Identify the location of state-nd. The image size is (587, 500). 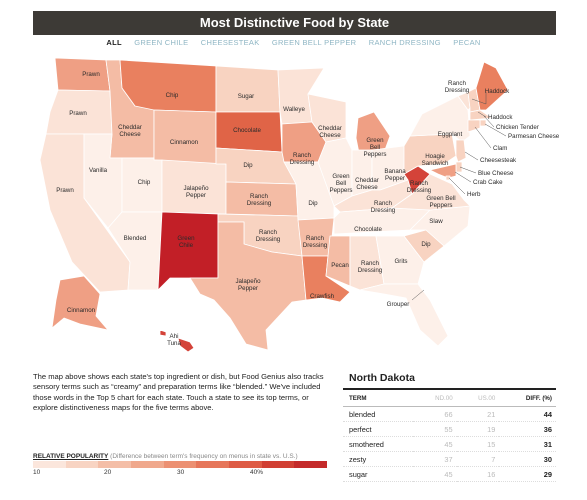
(248, 89).